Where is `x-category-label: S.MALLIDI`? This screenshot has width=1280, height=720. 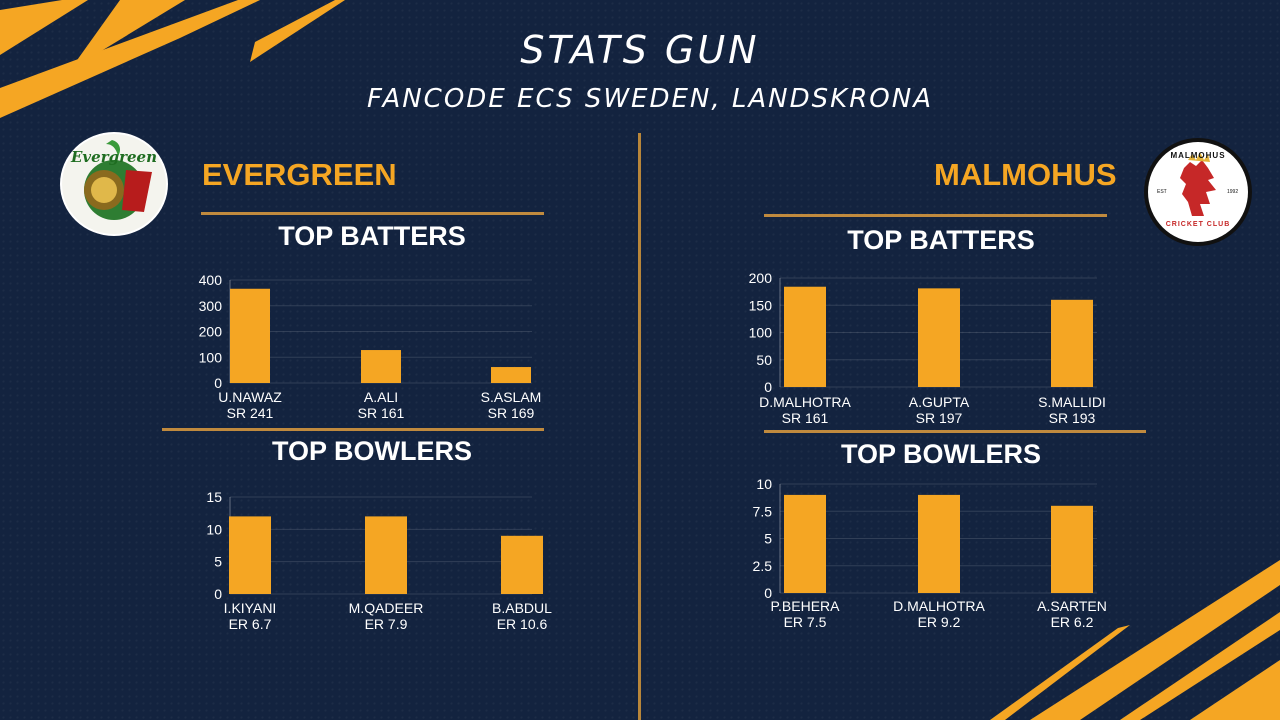
x-category-label: S.MALLIDI is located at coordinates (1072, 402).